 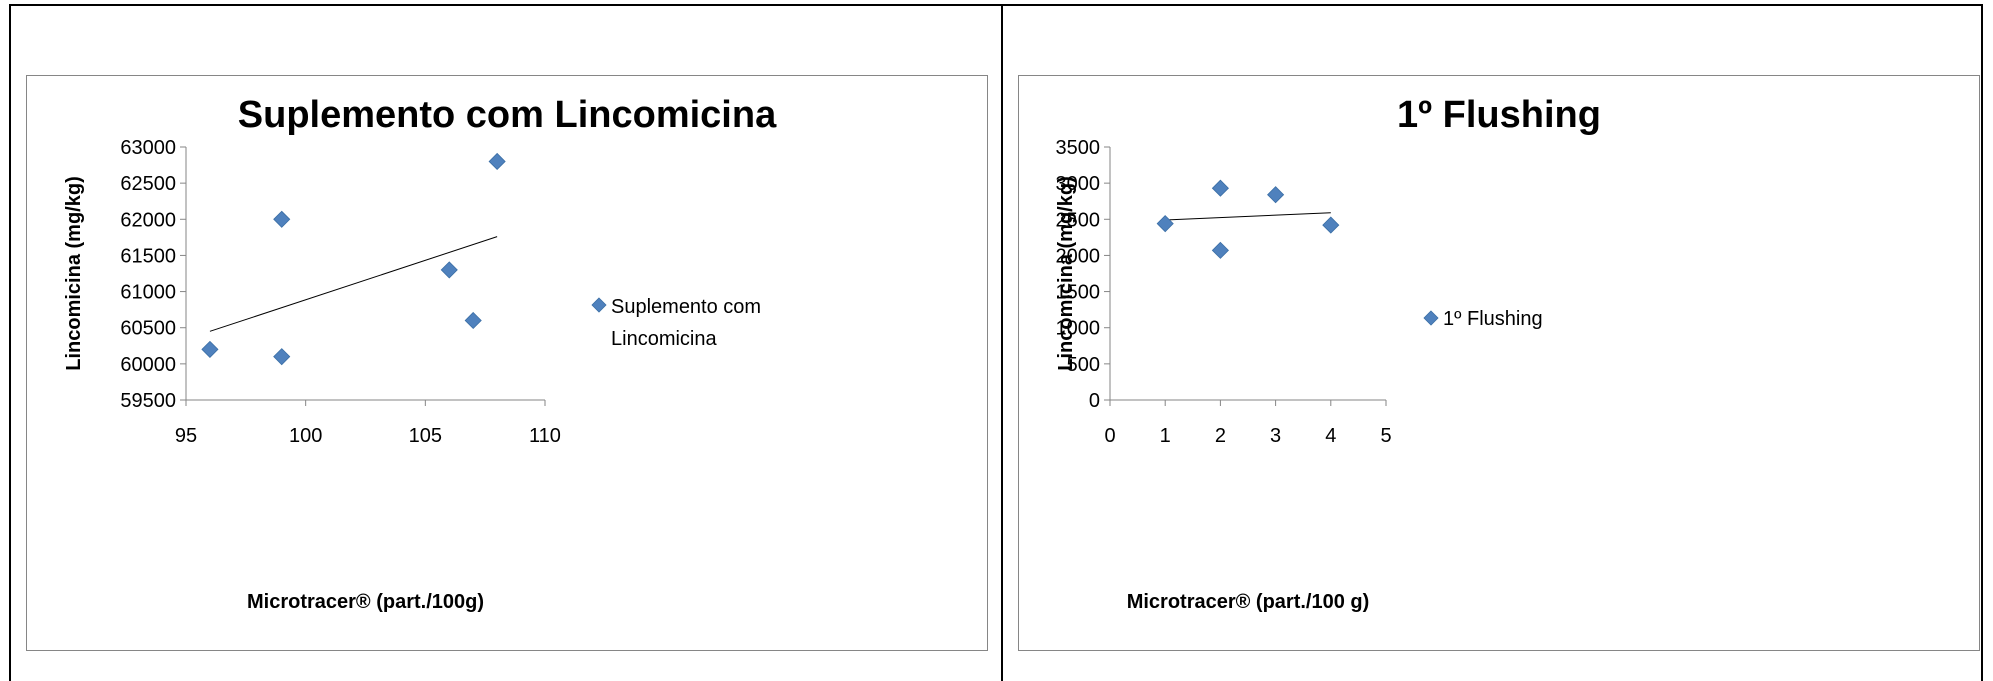 What do you see at coordinates (1078, 148) in the screenshot?
I see `y-tick-label: 3500` at bounding box center [1078, 148].